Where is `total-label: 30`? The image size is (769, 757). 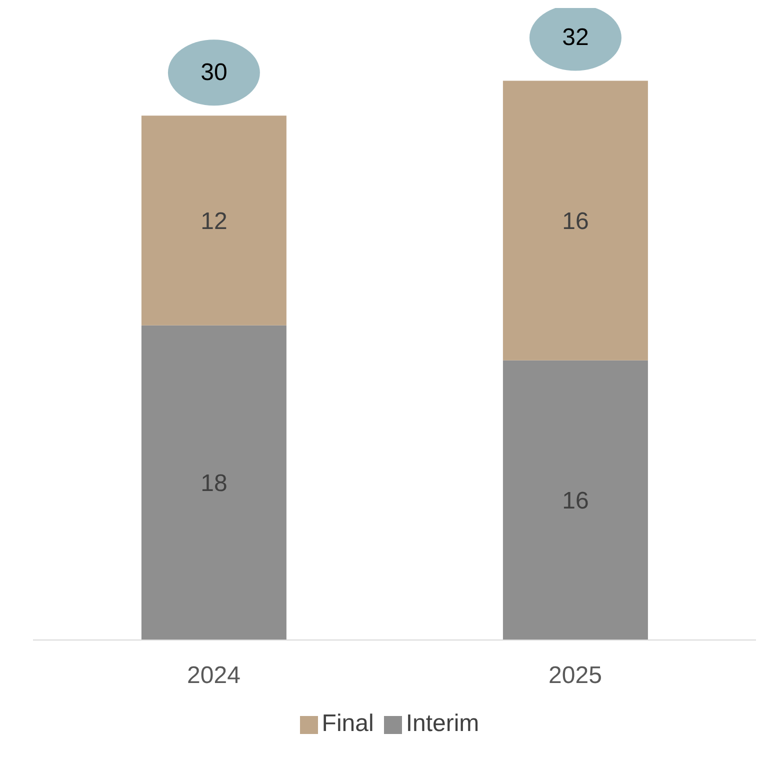
total-label: 30 is located at coordinates (214, 72).